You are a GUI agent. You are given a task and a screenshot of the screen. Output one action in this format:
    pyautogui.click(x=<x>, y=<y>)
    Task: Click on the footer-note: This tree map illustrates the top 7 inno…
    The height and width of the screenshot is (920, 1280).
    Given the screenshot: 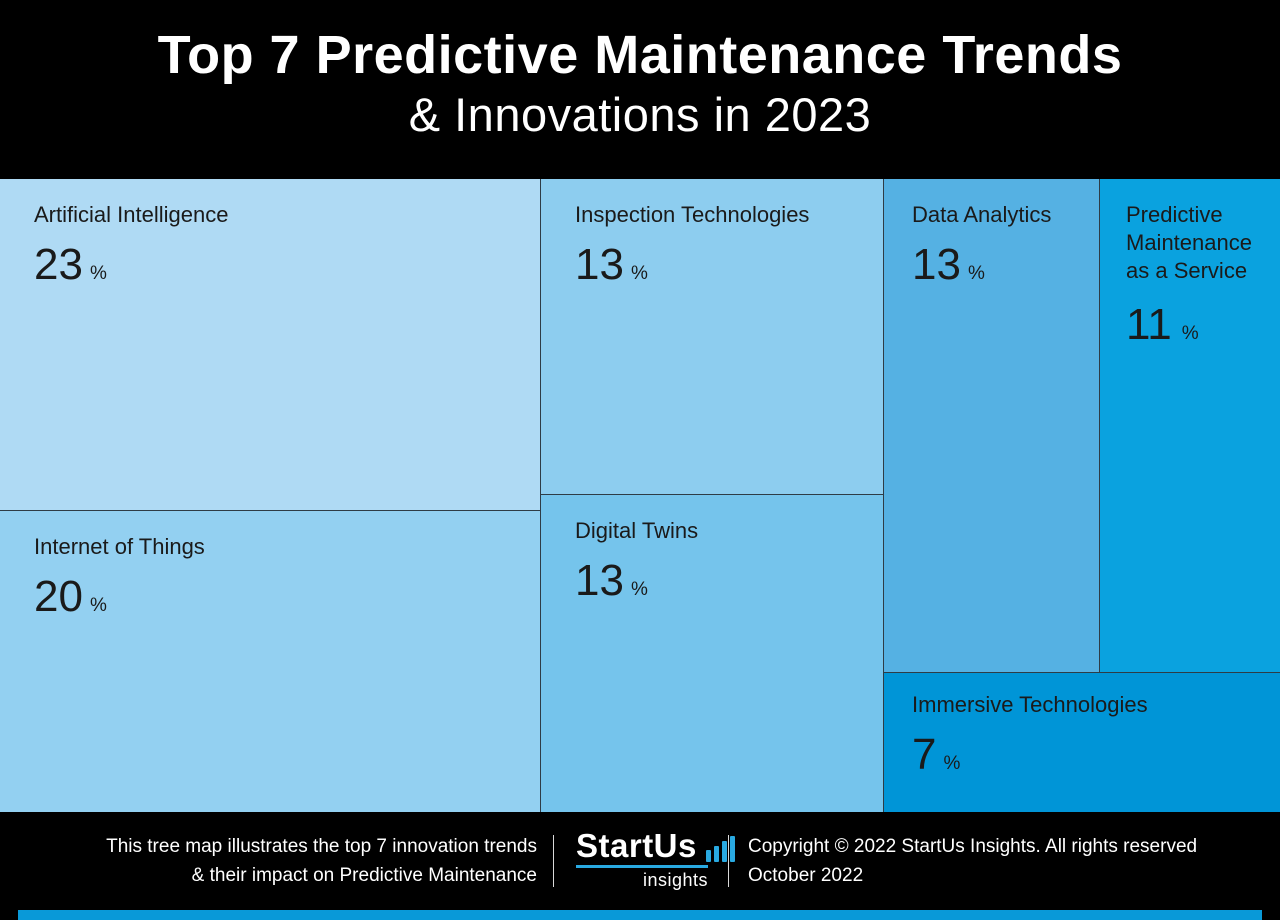 What is the action you would take?
    pyautogui.click(x=268, y=861)
    